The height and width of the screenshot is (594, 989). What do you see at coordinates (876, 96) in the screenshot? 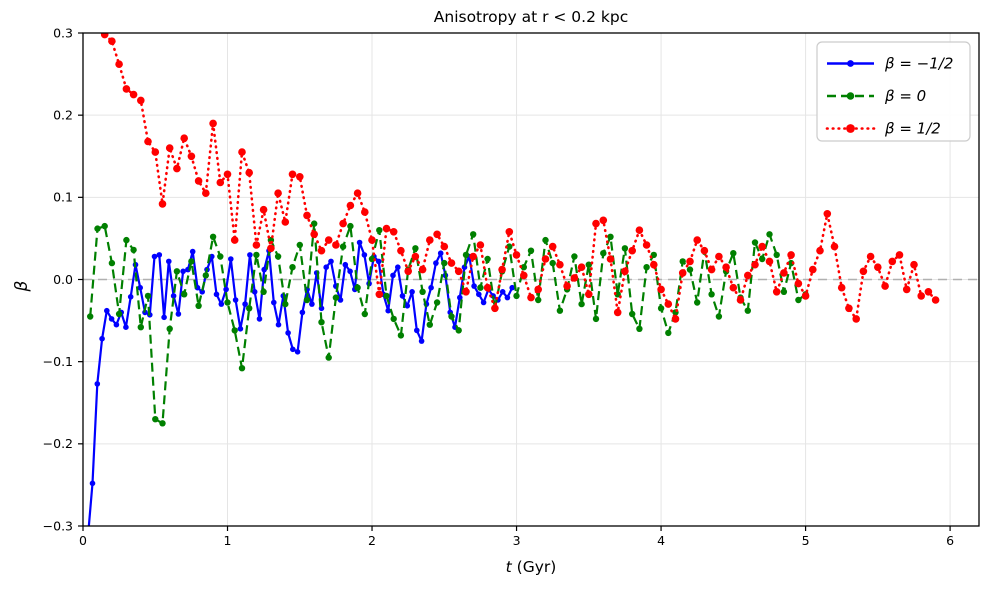
I see `legend-item: β = 0` at bounding box center [876, 96].